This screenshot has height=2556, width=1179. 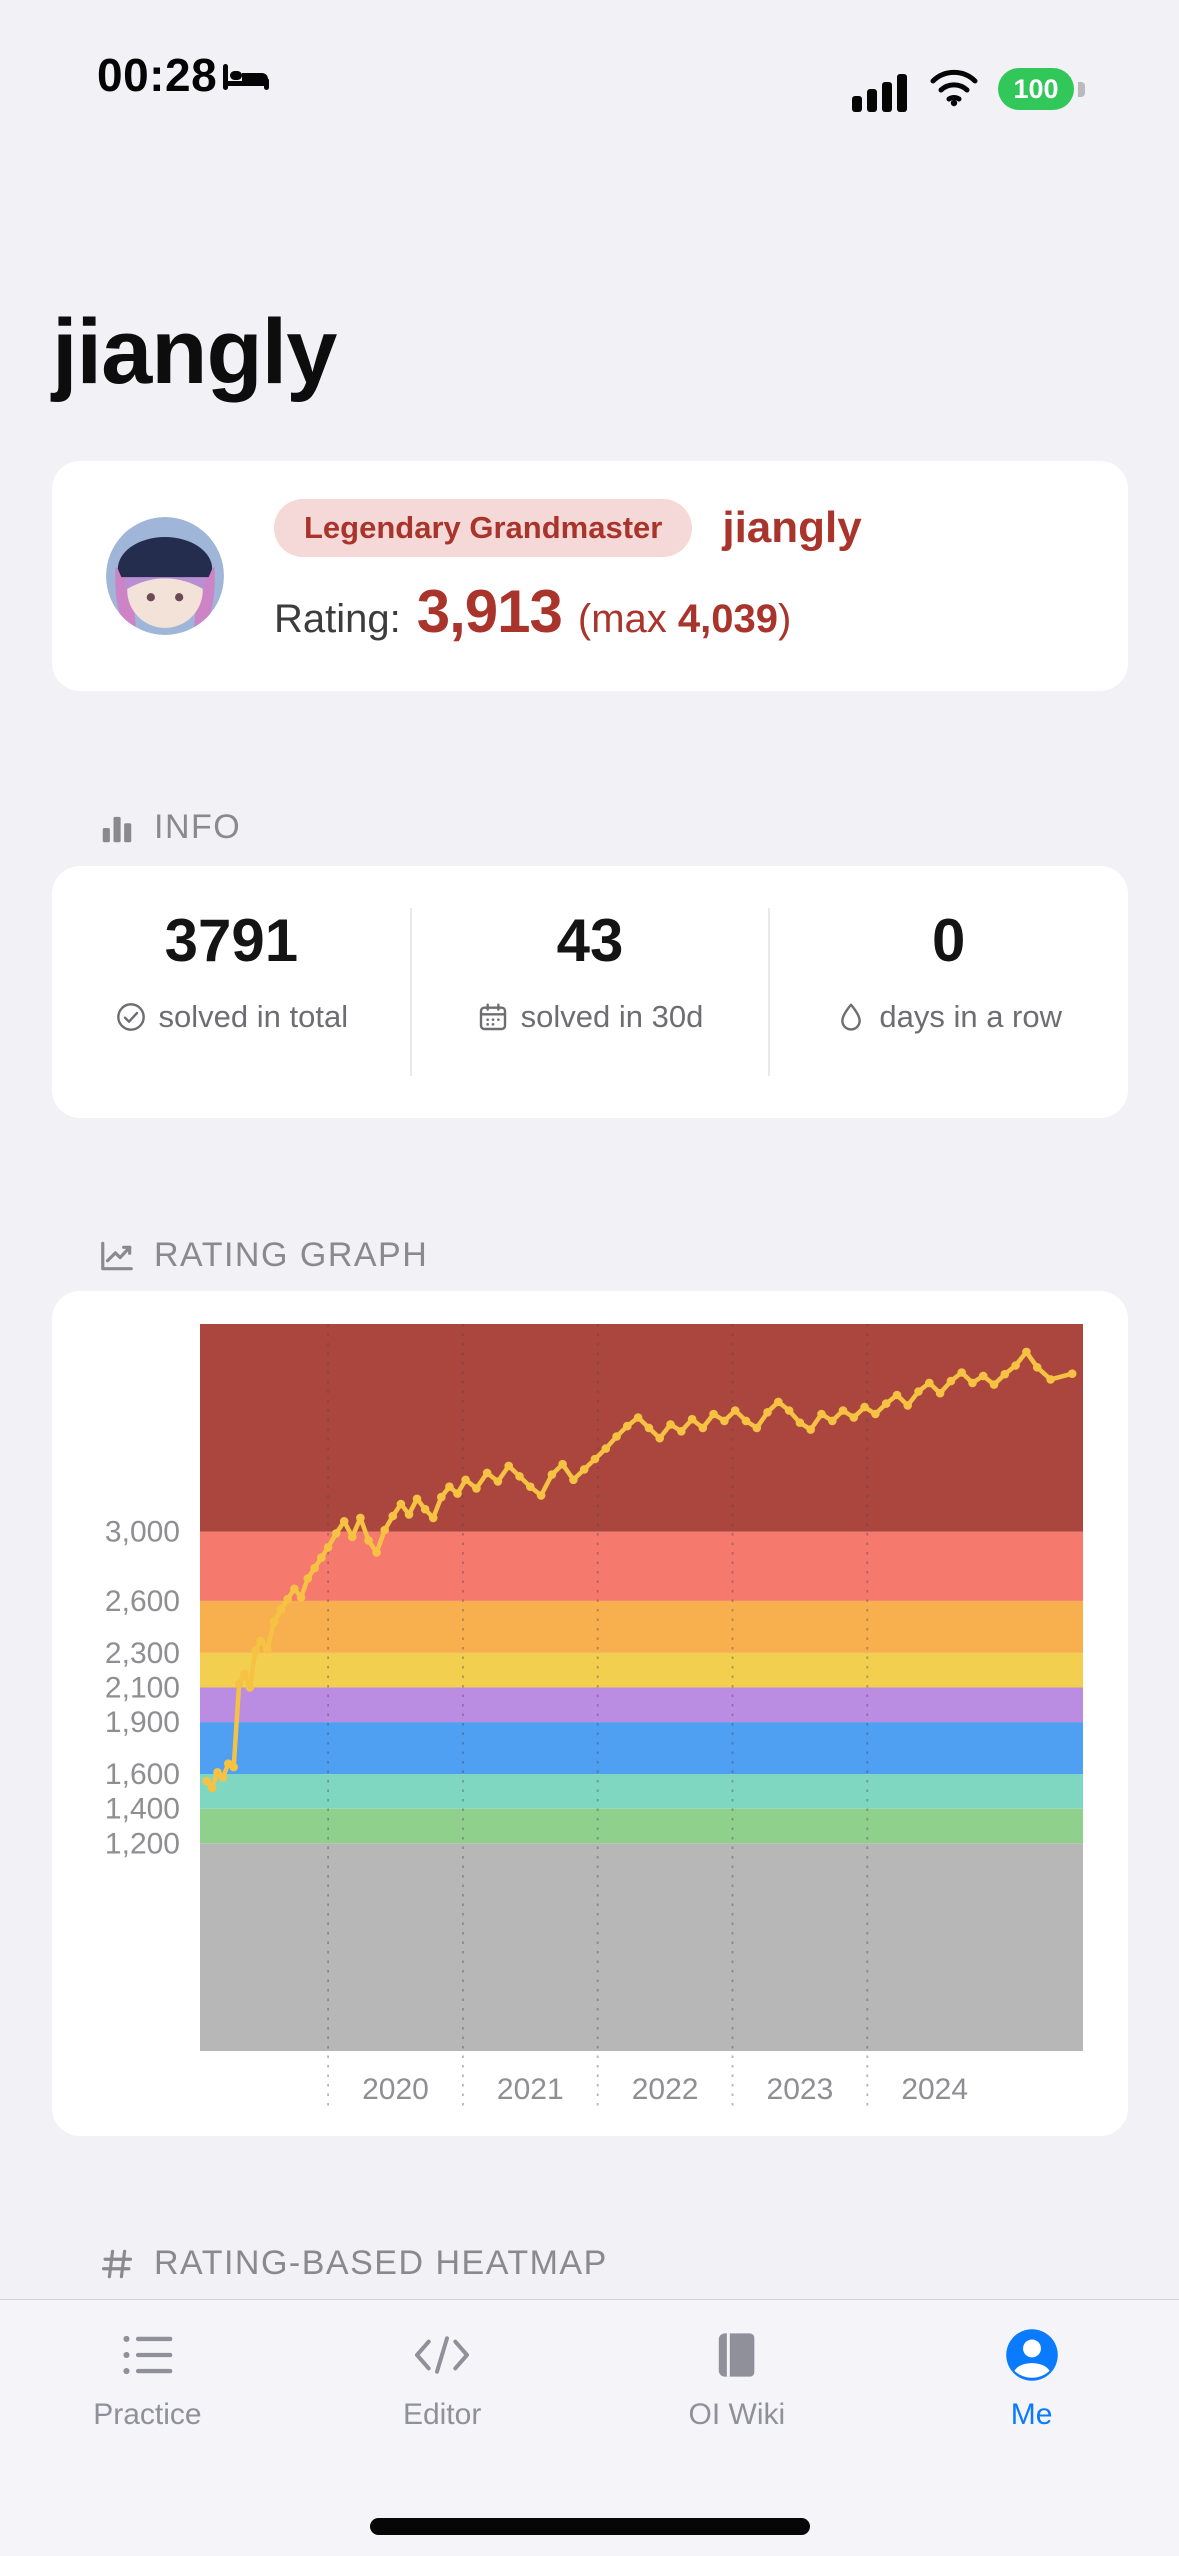 I want to click on rating-value: 3,913, so click(x=489, y=611).